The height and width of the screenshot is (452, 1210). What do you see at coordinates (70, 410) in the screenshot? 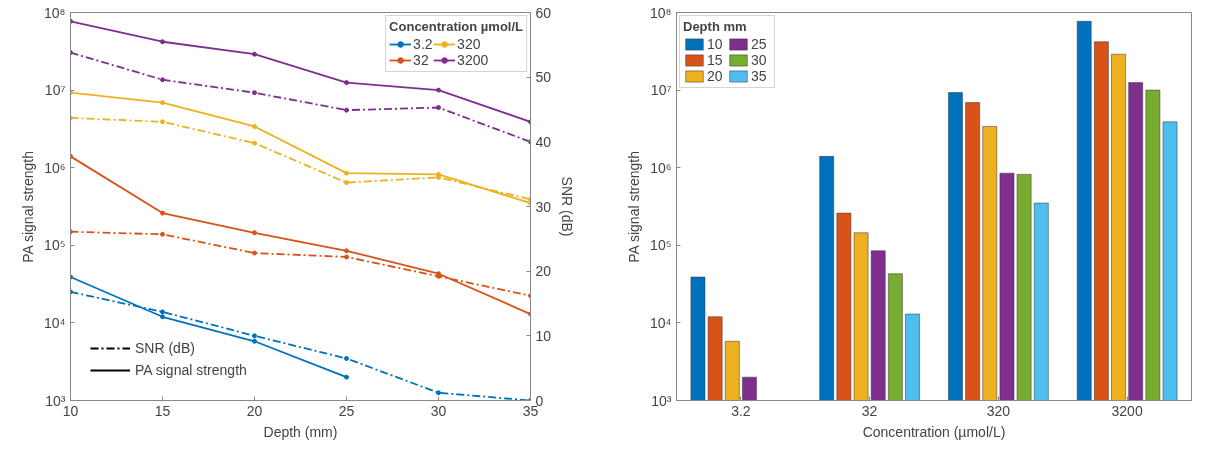
I see `x-tick-label: 10` at bounding box center [70, 410].